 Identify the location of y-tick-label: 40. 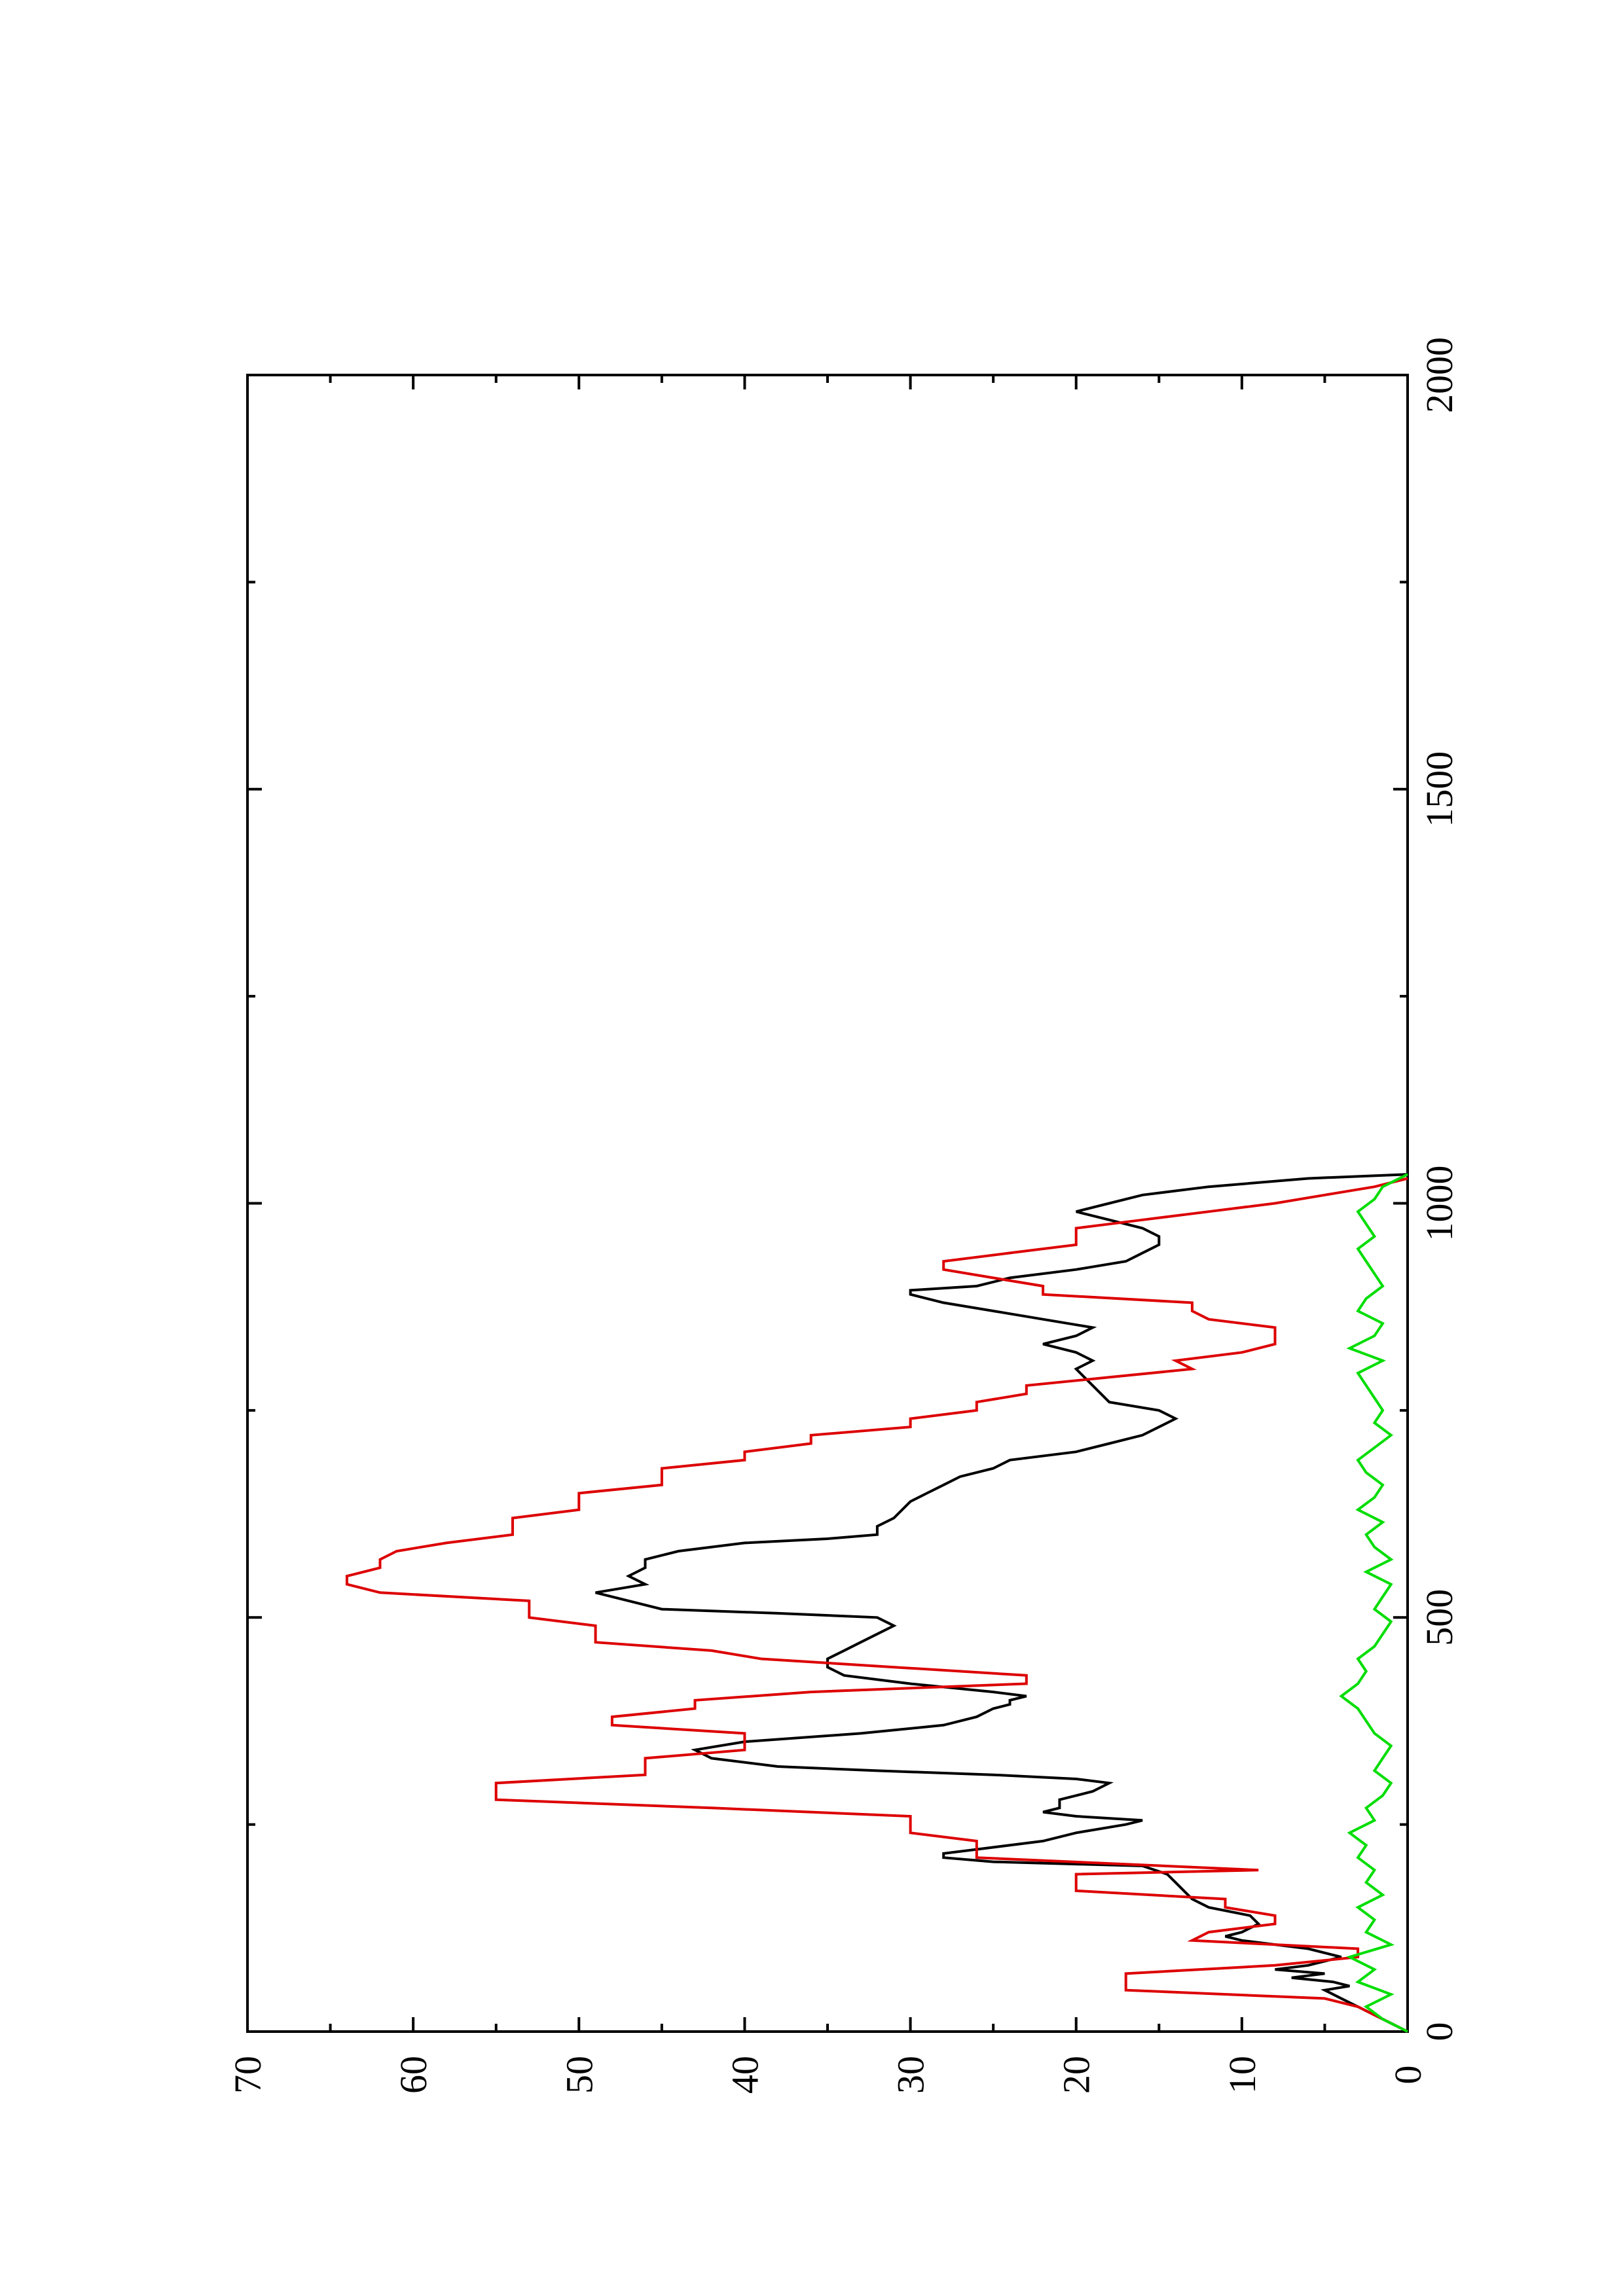
(744, 2075).